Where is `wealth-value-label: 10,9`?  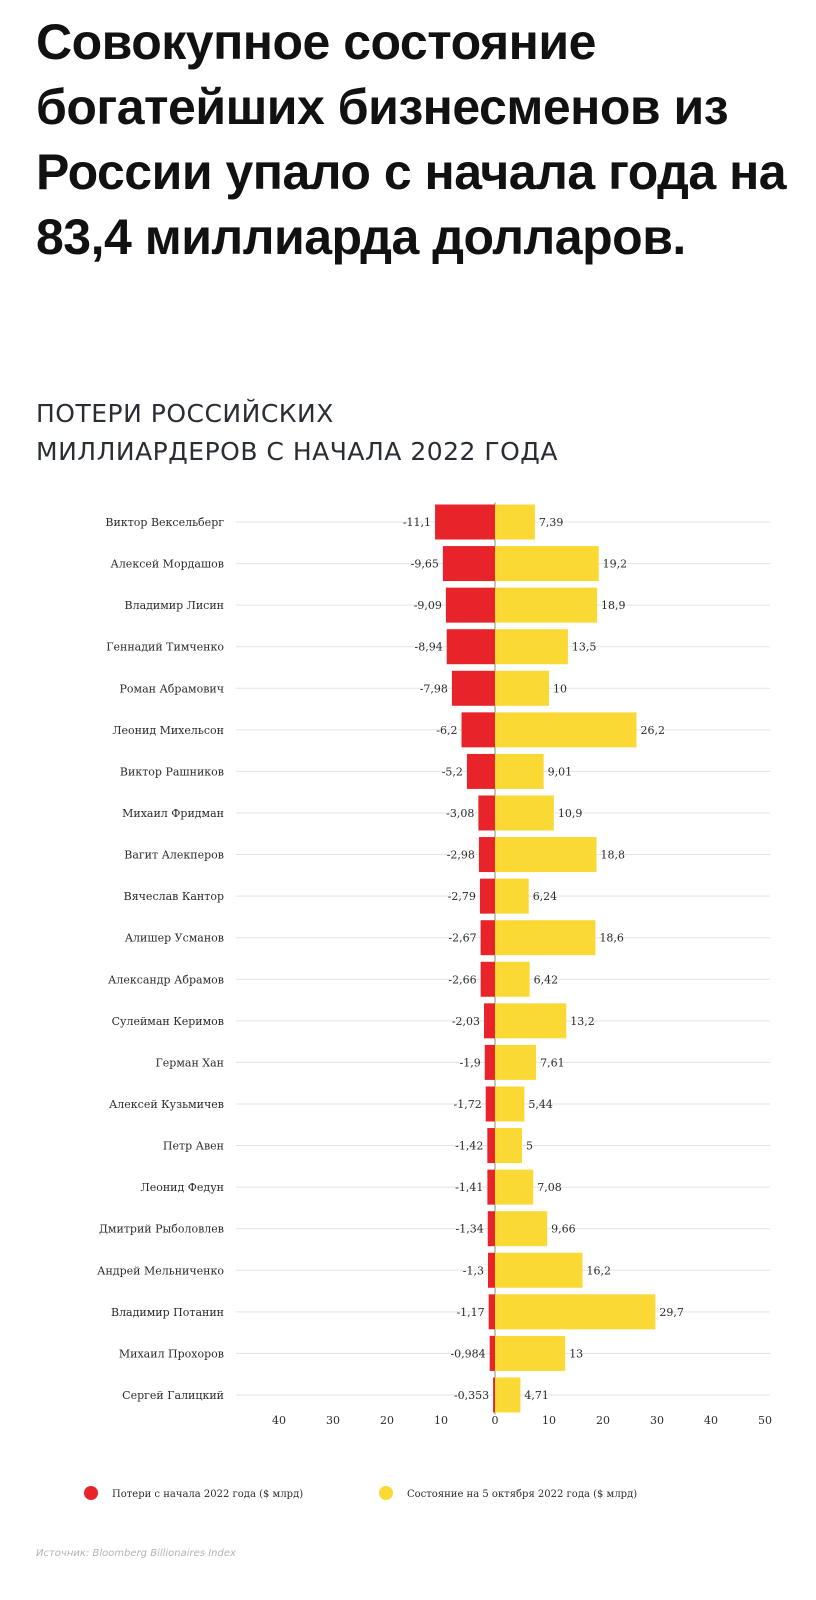 wealth-value-label: 10,9 is located at coordinates (570, 813).